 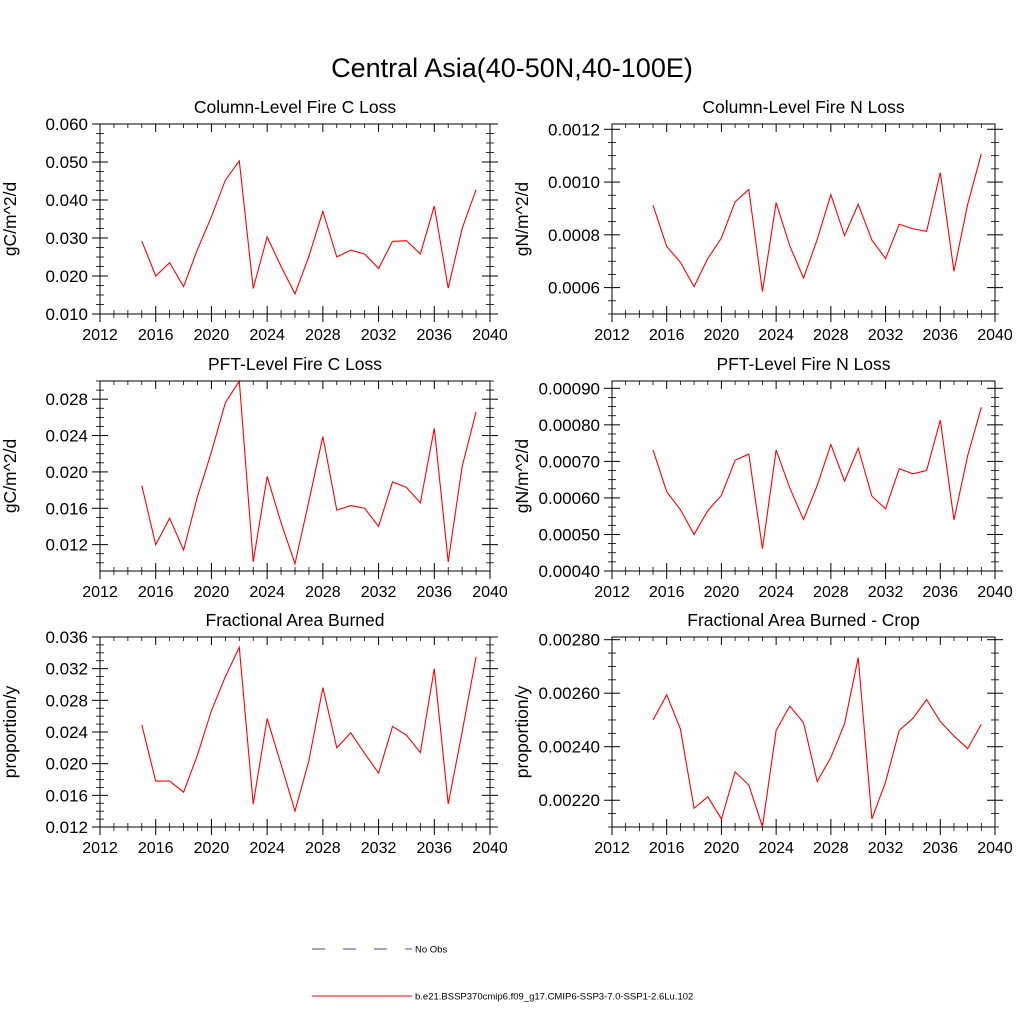 I want to click on y-tick-label: 0.00280, so click(x=569, y=640).